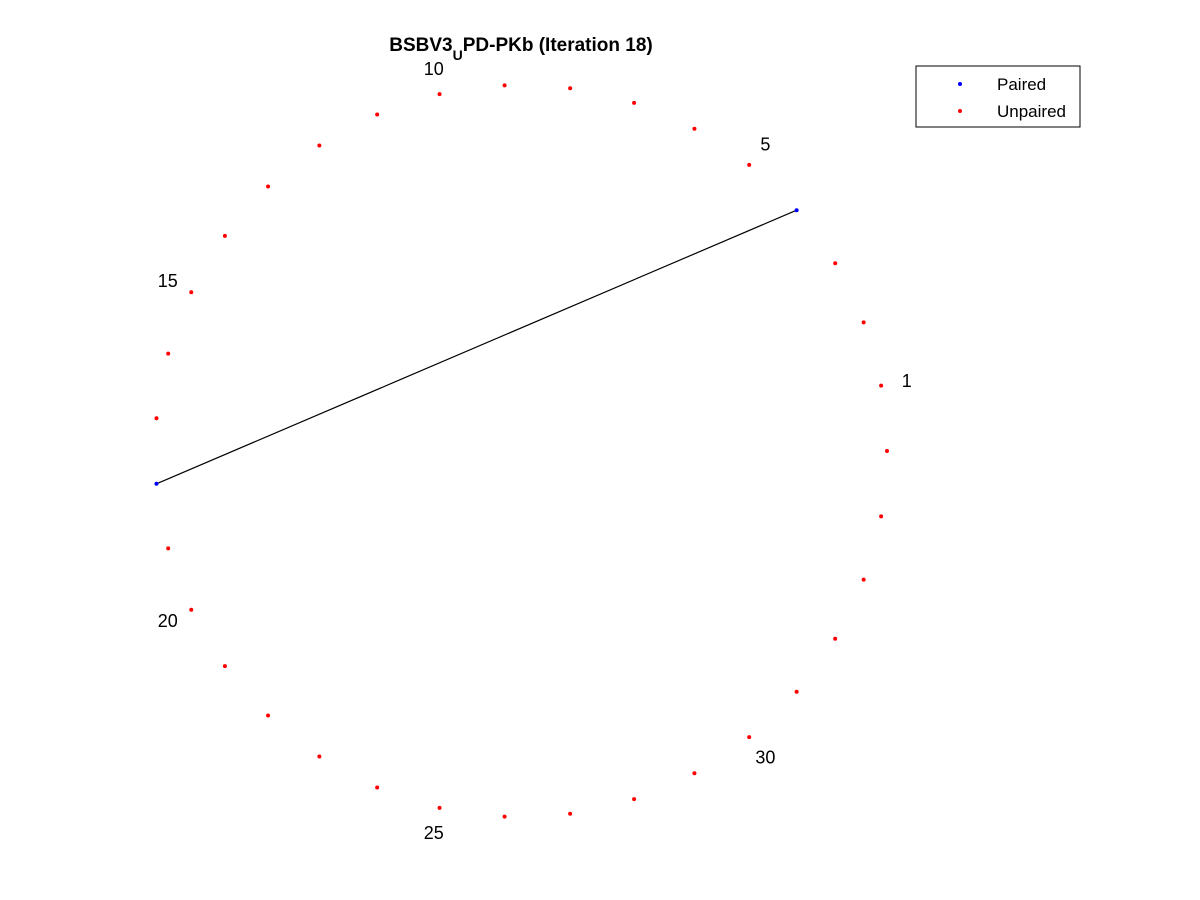 The image size is (1200, 900). I want to click on node-label-5: 5, so click(765, 145).